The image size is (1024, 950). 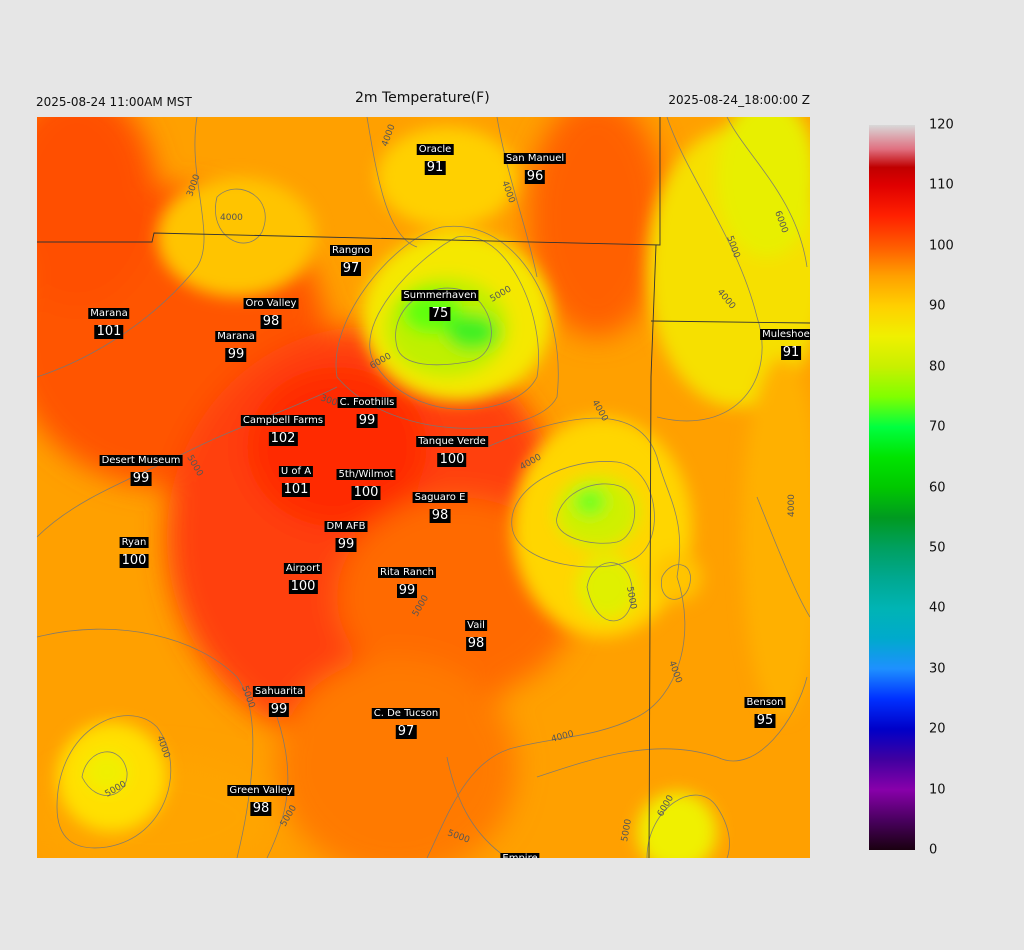 What do you see at coordinates (785, 334) in the screenshot?
I see `station-name: Muleshoe R` at bounding box center [785, 334].